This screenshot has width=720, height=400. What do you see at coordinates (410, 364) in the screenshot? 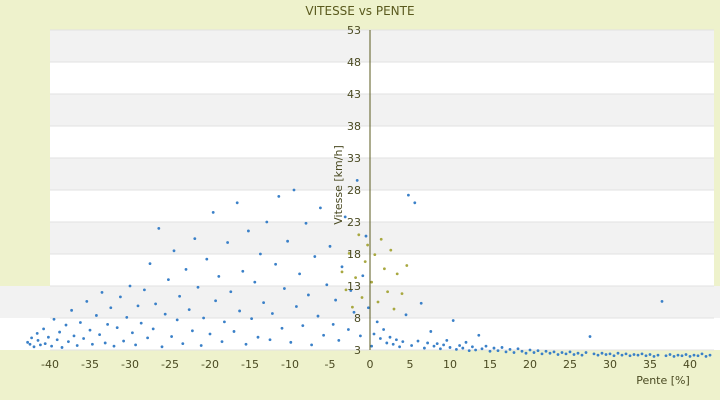
I see `x-tick-label: 5` at bounding box center [410, 364].